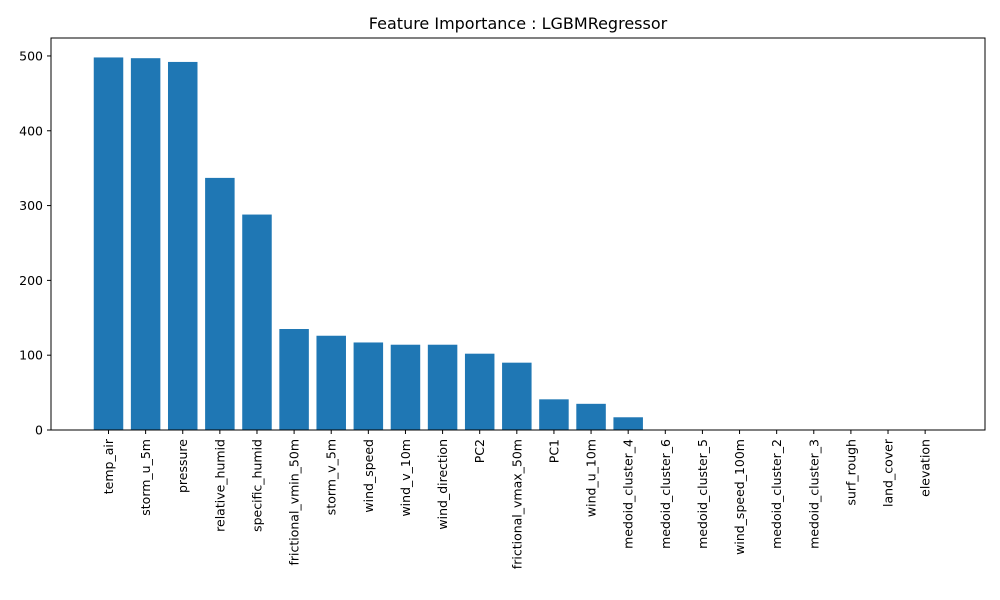 This screenshot has height=600, width=1000. What do you see at coordinates (442, 387) in the screenshot?
I see `bar-wind_direction` at bounding box center [442, 387].